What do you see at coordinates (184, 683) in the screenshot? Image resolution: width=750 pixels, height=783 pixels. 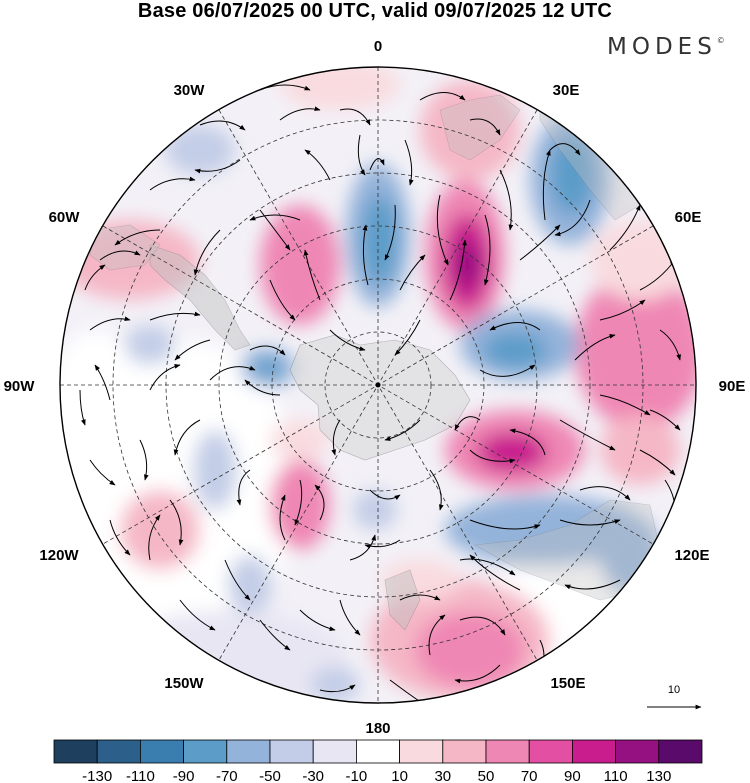 I see `lon-label-150w: 150W` at bounding box center [184, 683].